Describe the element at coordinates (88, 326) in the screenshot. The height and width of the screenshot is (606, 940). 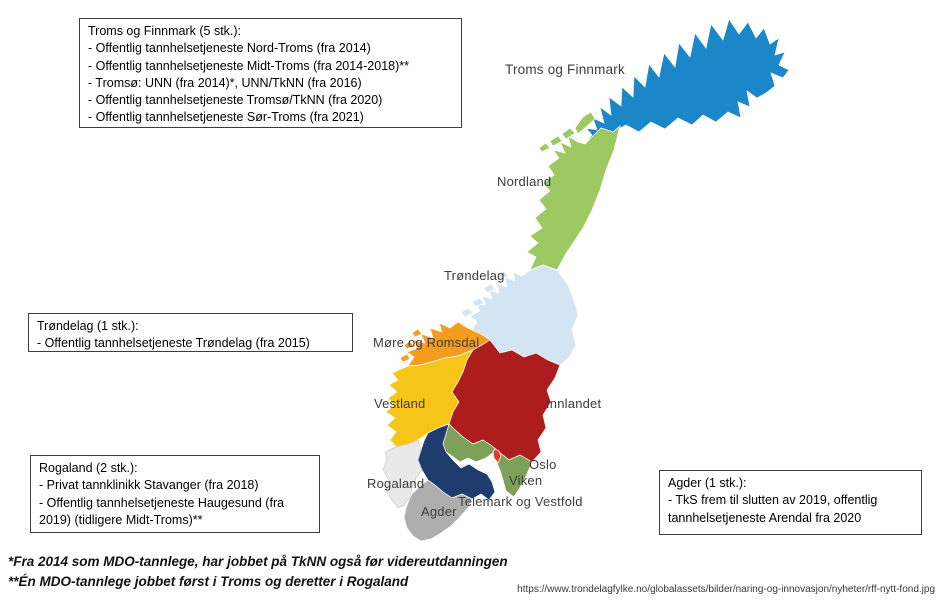
I see `annotation-title: Trøndelag (1 stk.):` at that location.